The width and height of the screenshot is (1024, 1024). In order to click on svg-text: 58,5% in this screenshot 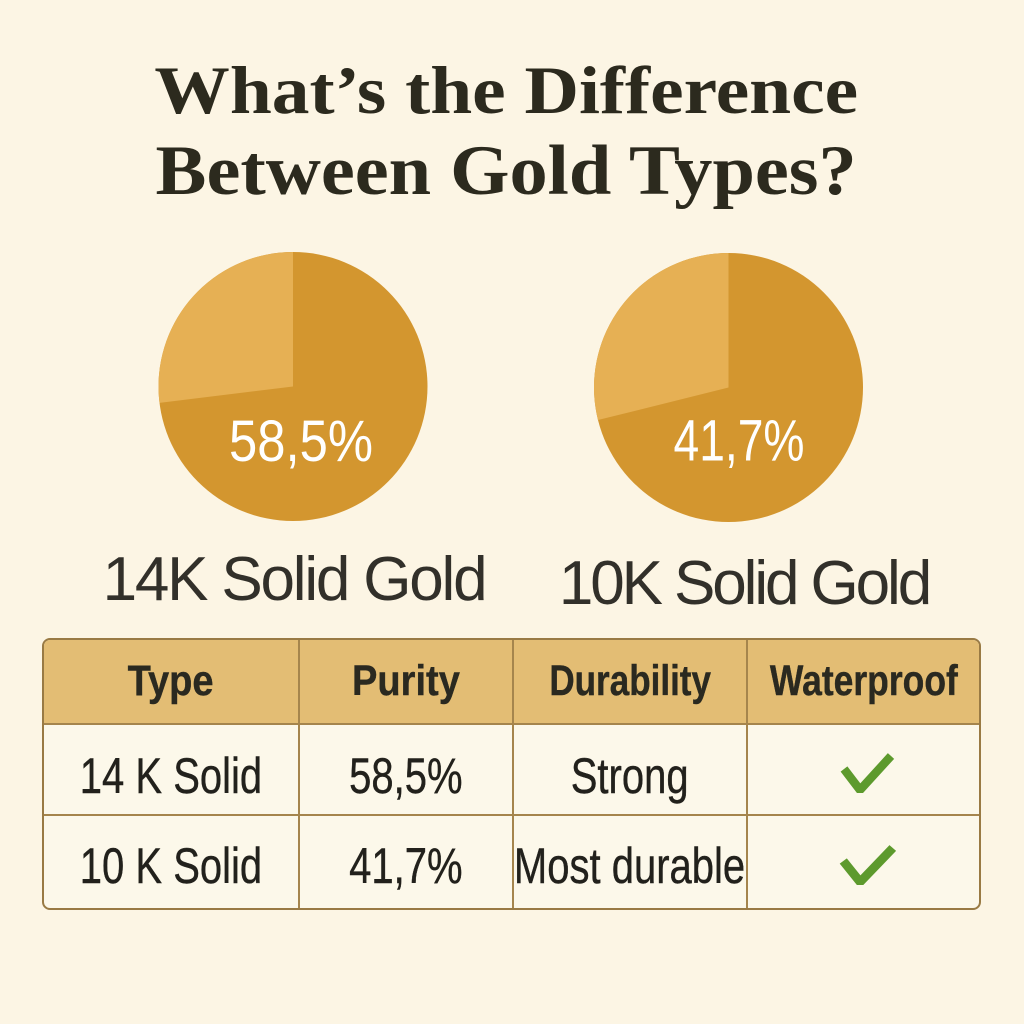, I will do `click(301, 441)`.